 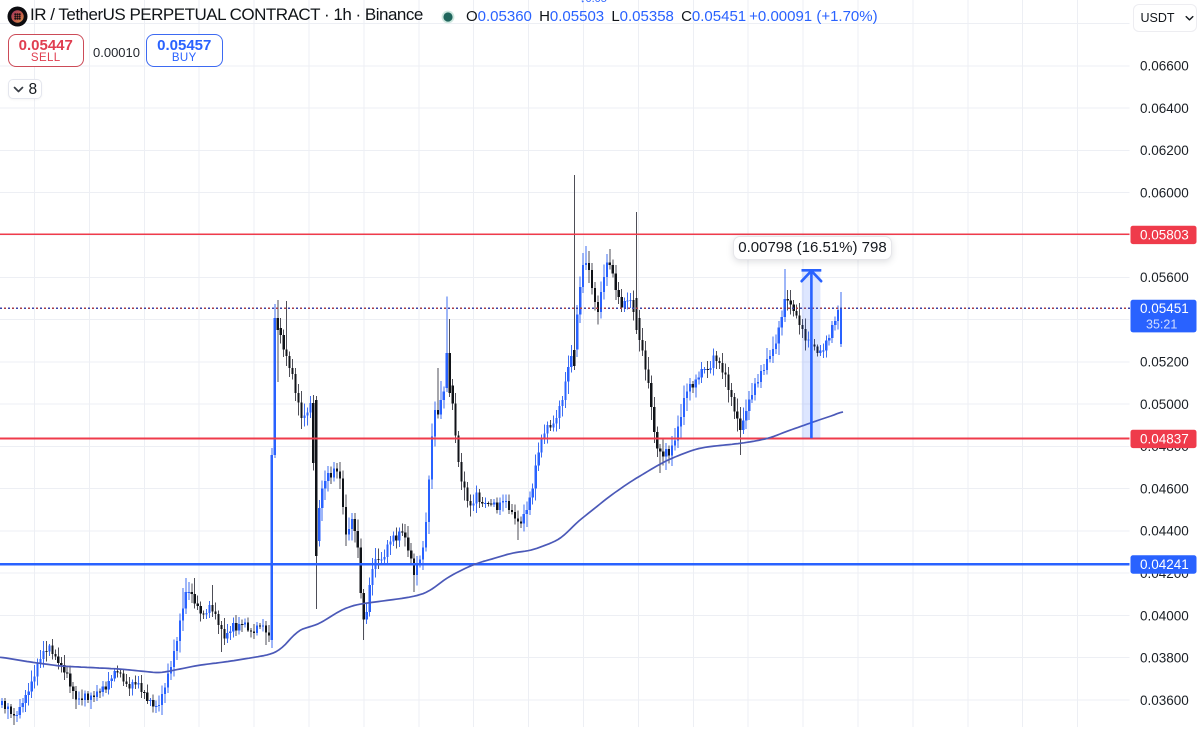 What do you see at coordinates (1164, 308) in the screenshot?
I see `svg-text: 0.05451` at bounding box center [1164, 308].